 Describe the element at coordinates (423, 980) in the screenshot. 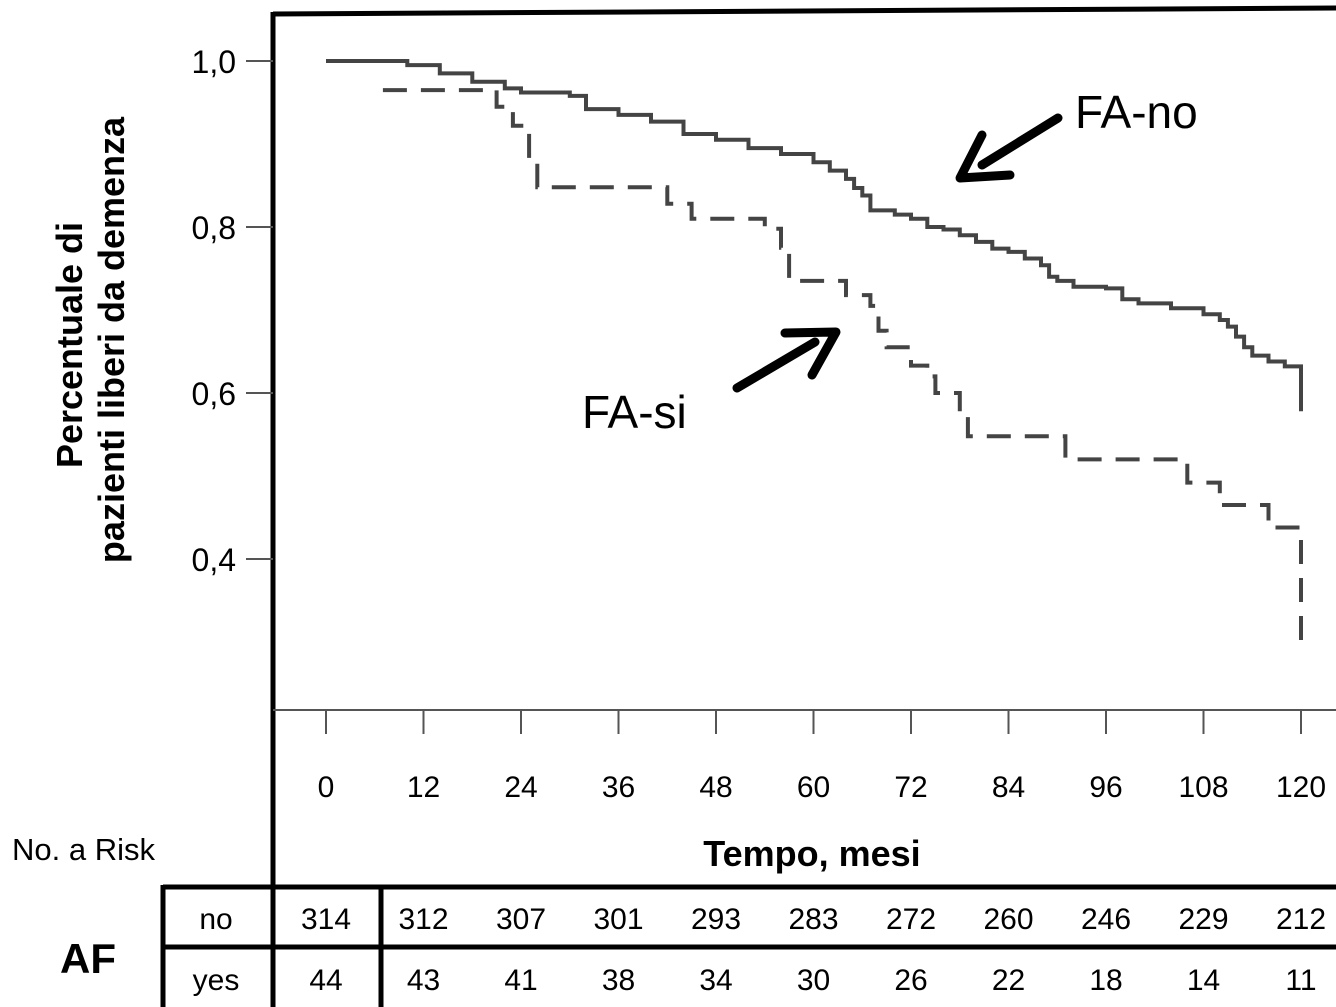

I see `risk-cell-yes: 43` at that location.